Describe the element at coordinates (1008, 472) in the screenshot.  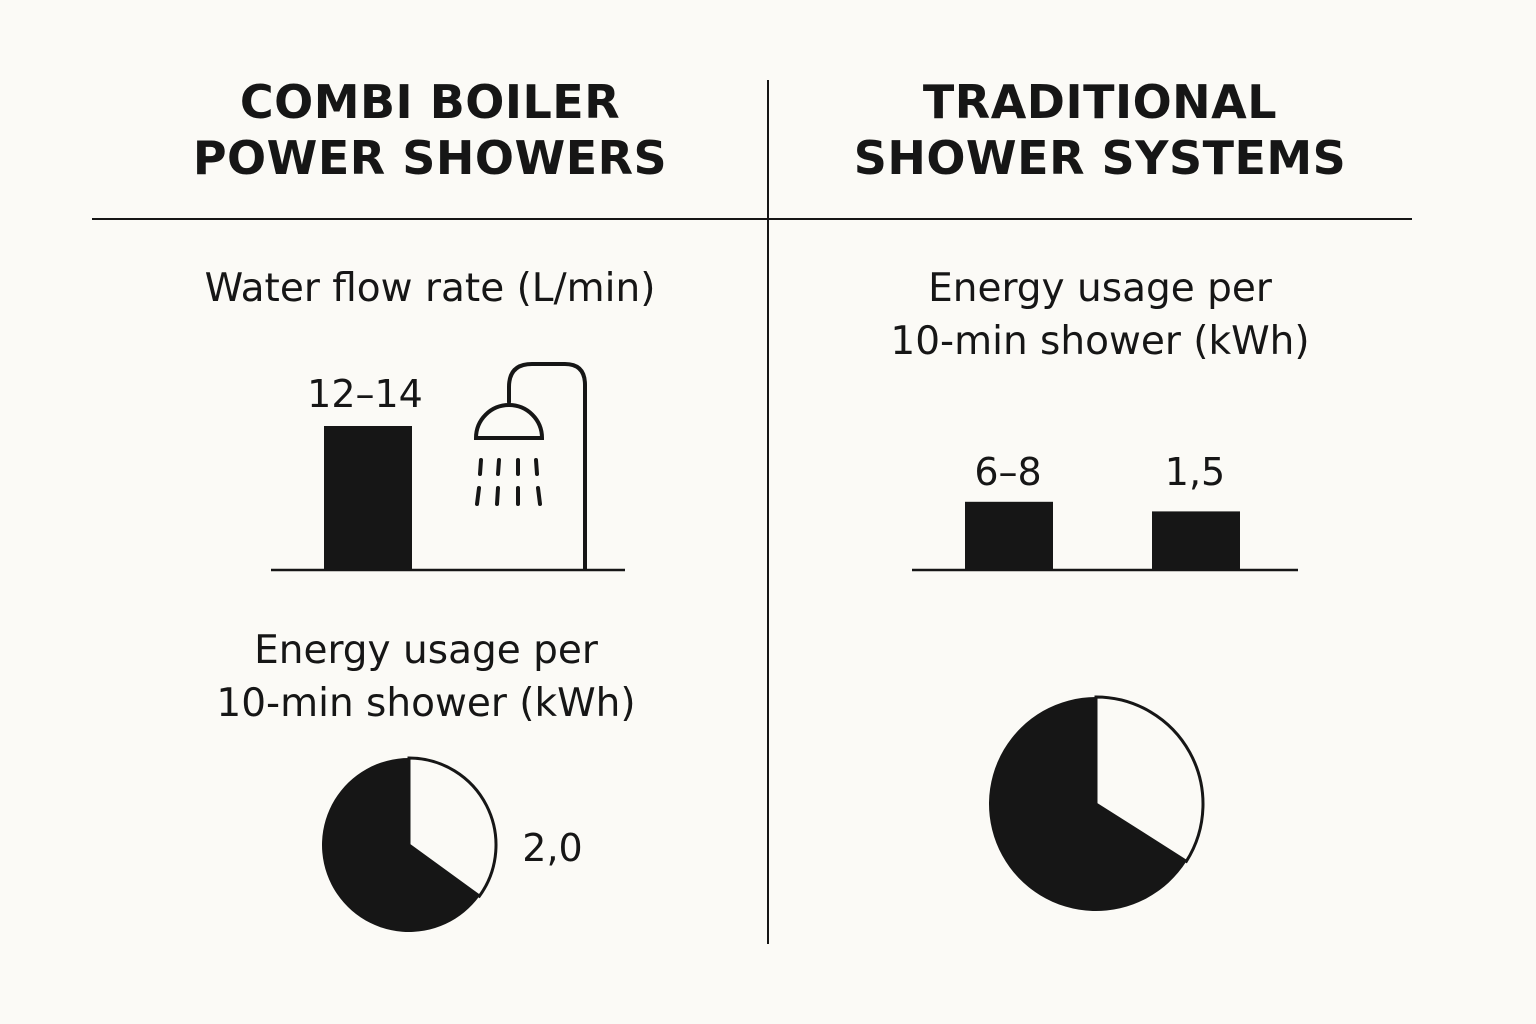
I see `right-bar1-value-label: 6–8` at that location.